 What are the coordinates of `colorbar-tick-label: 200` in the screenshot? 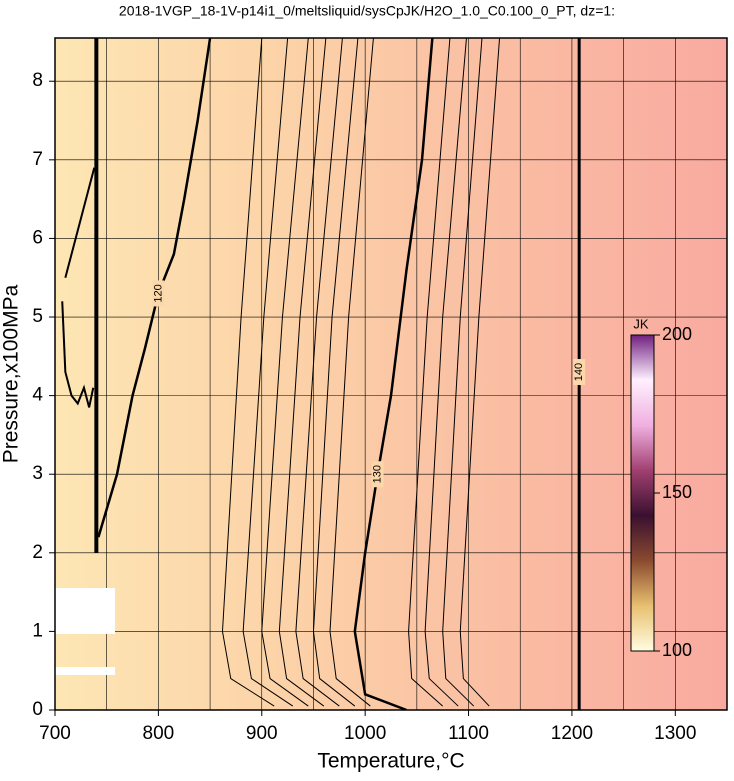 It's located at (677, 334).